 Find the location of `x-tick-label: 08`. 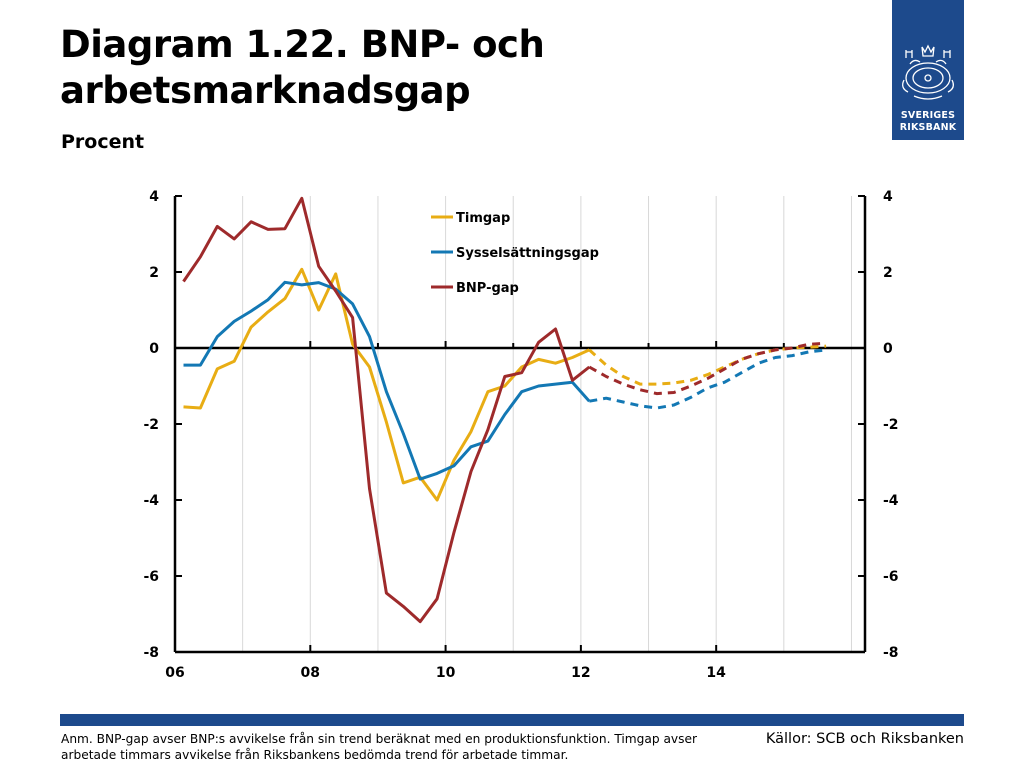

x-tick-label: 08 is located at coordinates (310, 673).